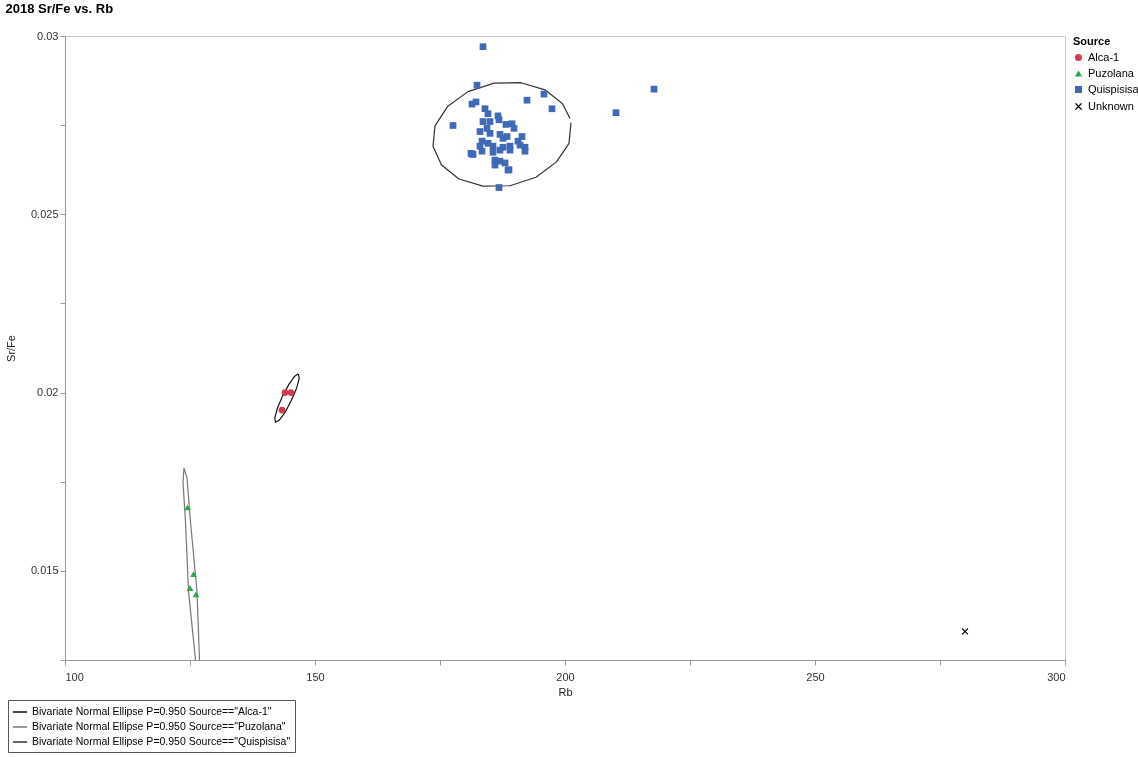  Describe the element at coordinates (815, 676) in the screenshot. I see `x-tick-label: 250` at that location.